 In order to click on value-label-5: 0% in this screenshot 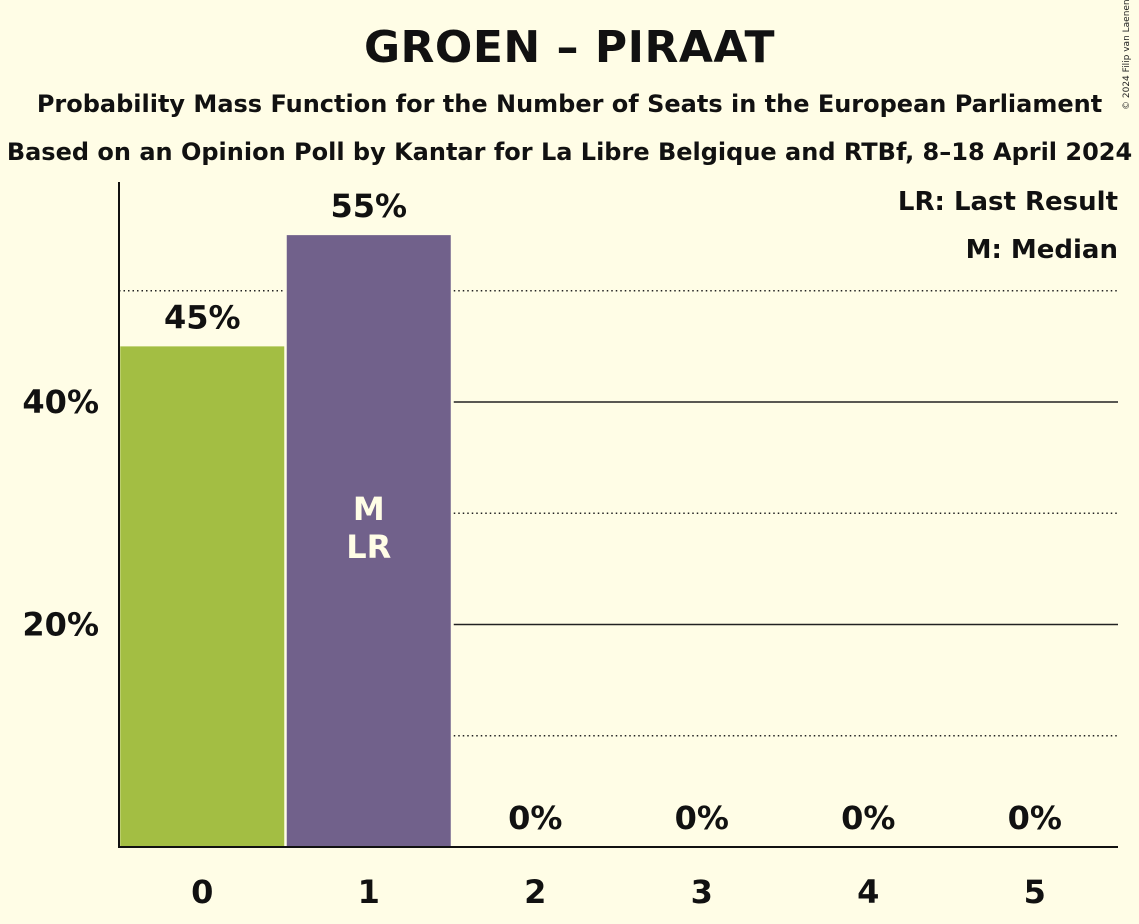, I will do `click(1035, 818)`.